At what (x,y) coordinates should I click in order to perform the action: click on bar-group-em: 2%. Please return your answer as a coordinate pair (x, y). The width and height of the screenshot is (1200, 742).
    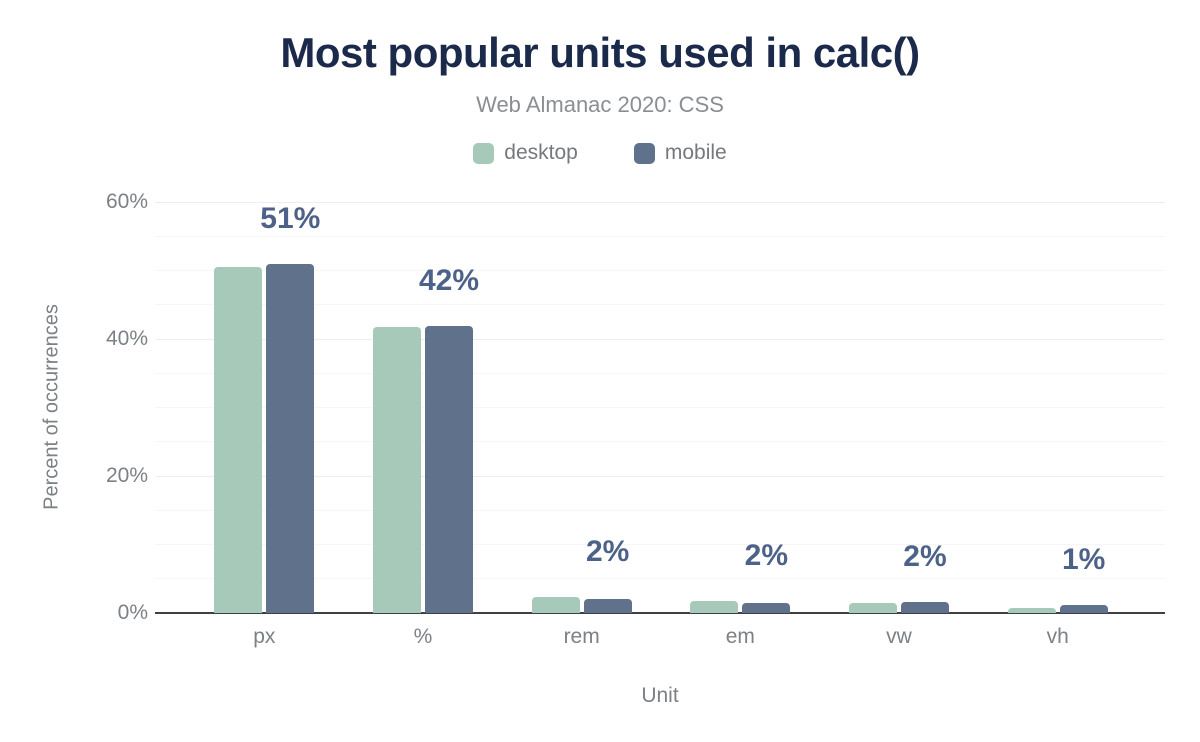
    Looking at the image, I should click on (740, 407).